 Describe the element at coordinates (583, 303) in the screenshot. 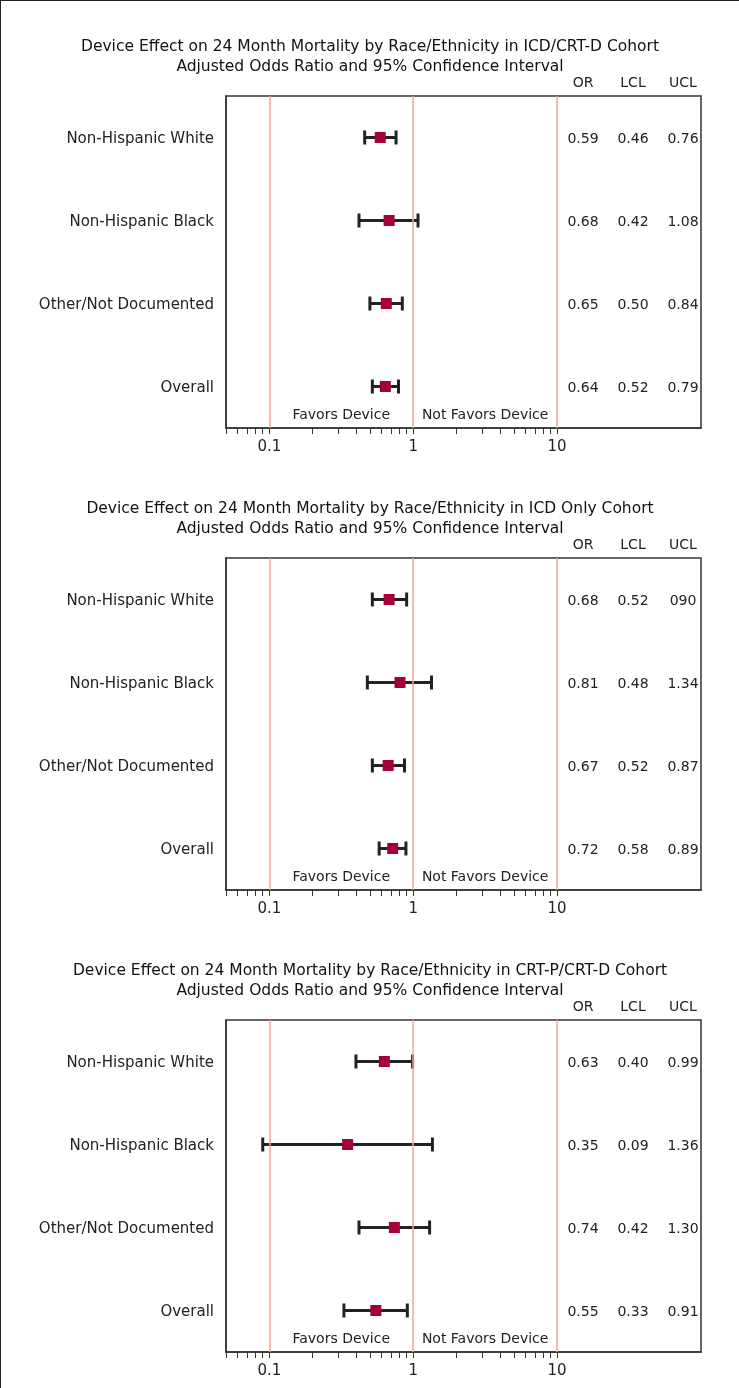

I see `annotation: 0.65` at that location.